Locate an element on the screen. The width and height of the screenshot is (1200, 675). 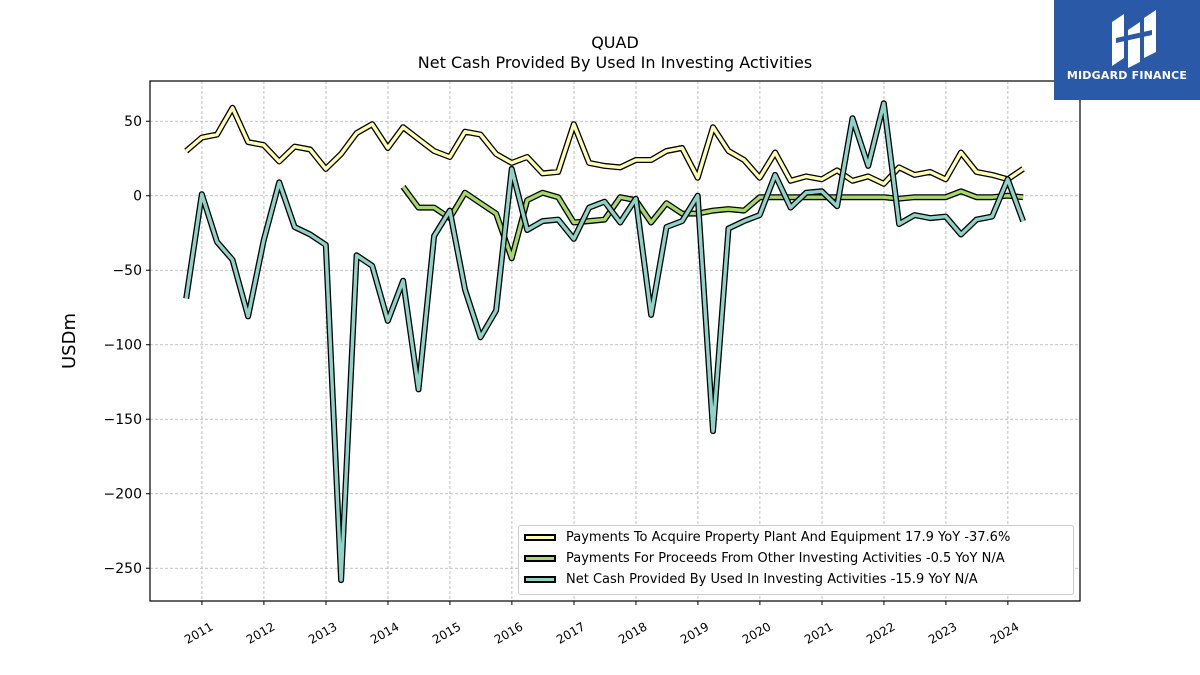
x-tick-label: 2014 is located at coordinates (384, 632).